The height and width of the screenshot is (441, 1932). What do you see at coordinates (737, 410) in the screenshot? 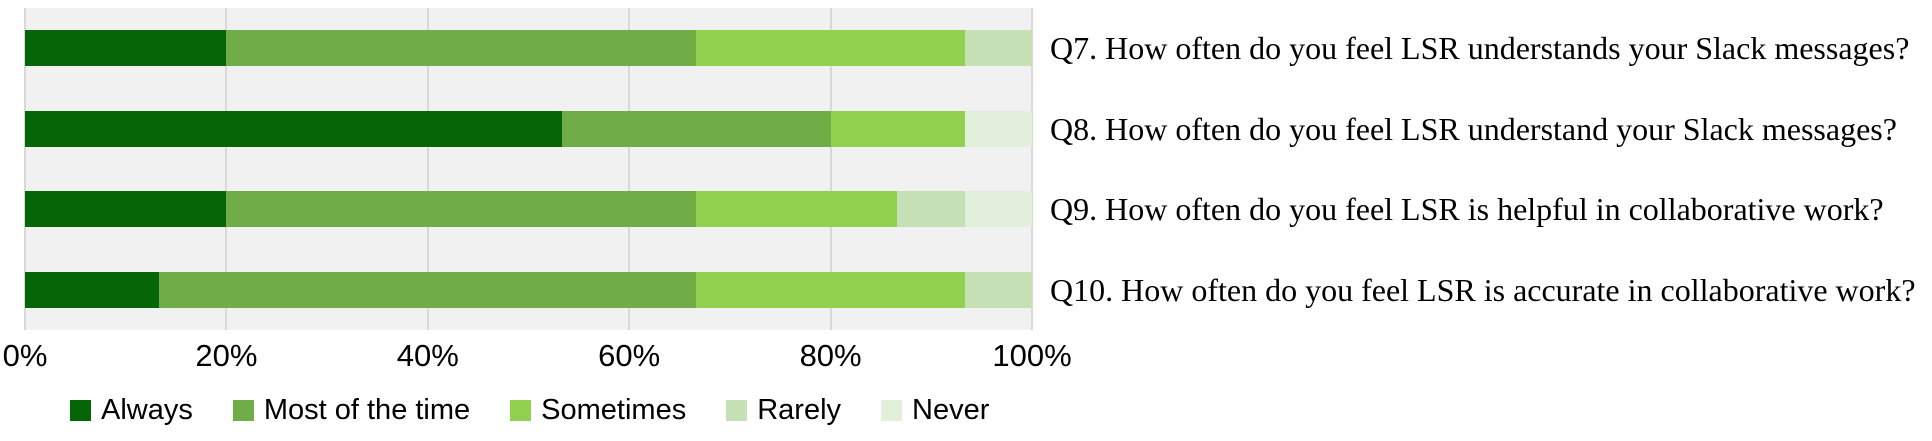
I see `legend-swatch-rarely` at bounding box center [737, 410].